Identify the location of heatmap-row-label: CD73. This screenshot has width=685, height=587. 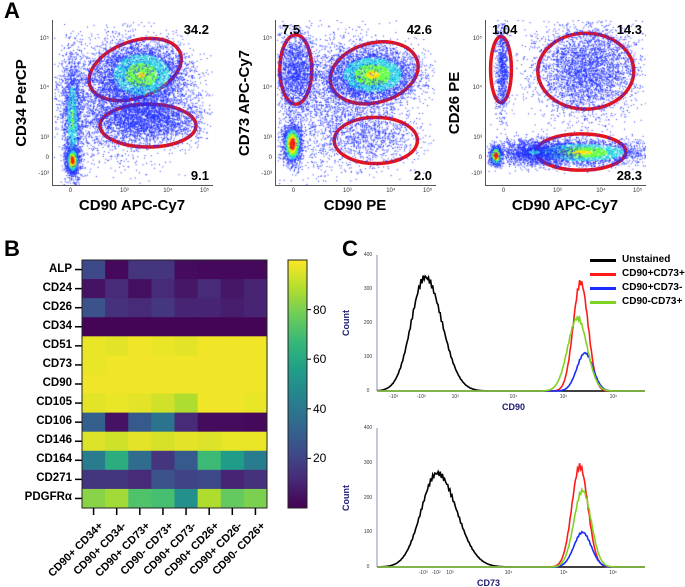
(57, 363).